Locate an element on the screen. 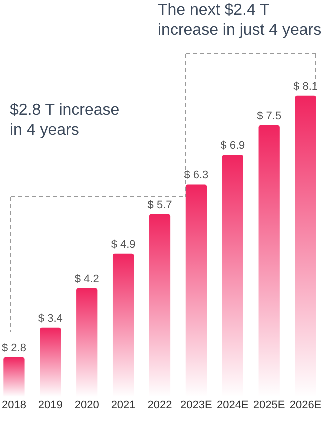  x-tick-label: 2025E is located at coordinates (269, 406).